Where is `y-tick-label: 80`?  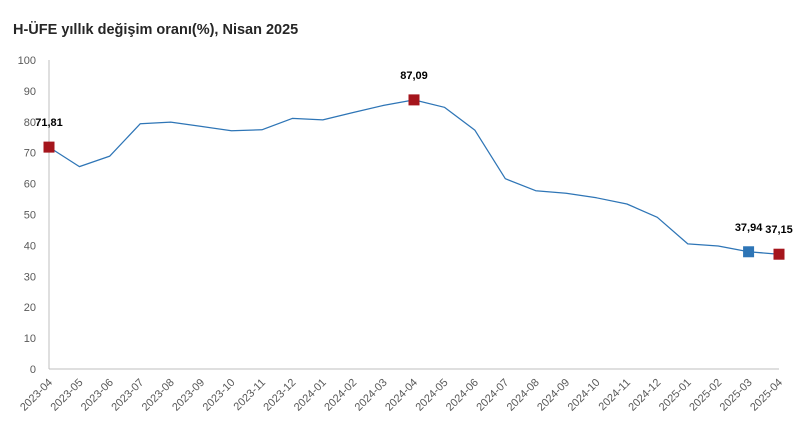 y-tick-label: 80 is located at coordinates (30, 123).